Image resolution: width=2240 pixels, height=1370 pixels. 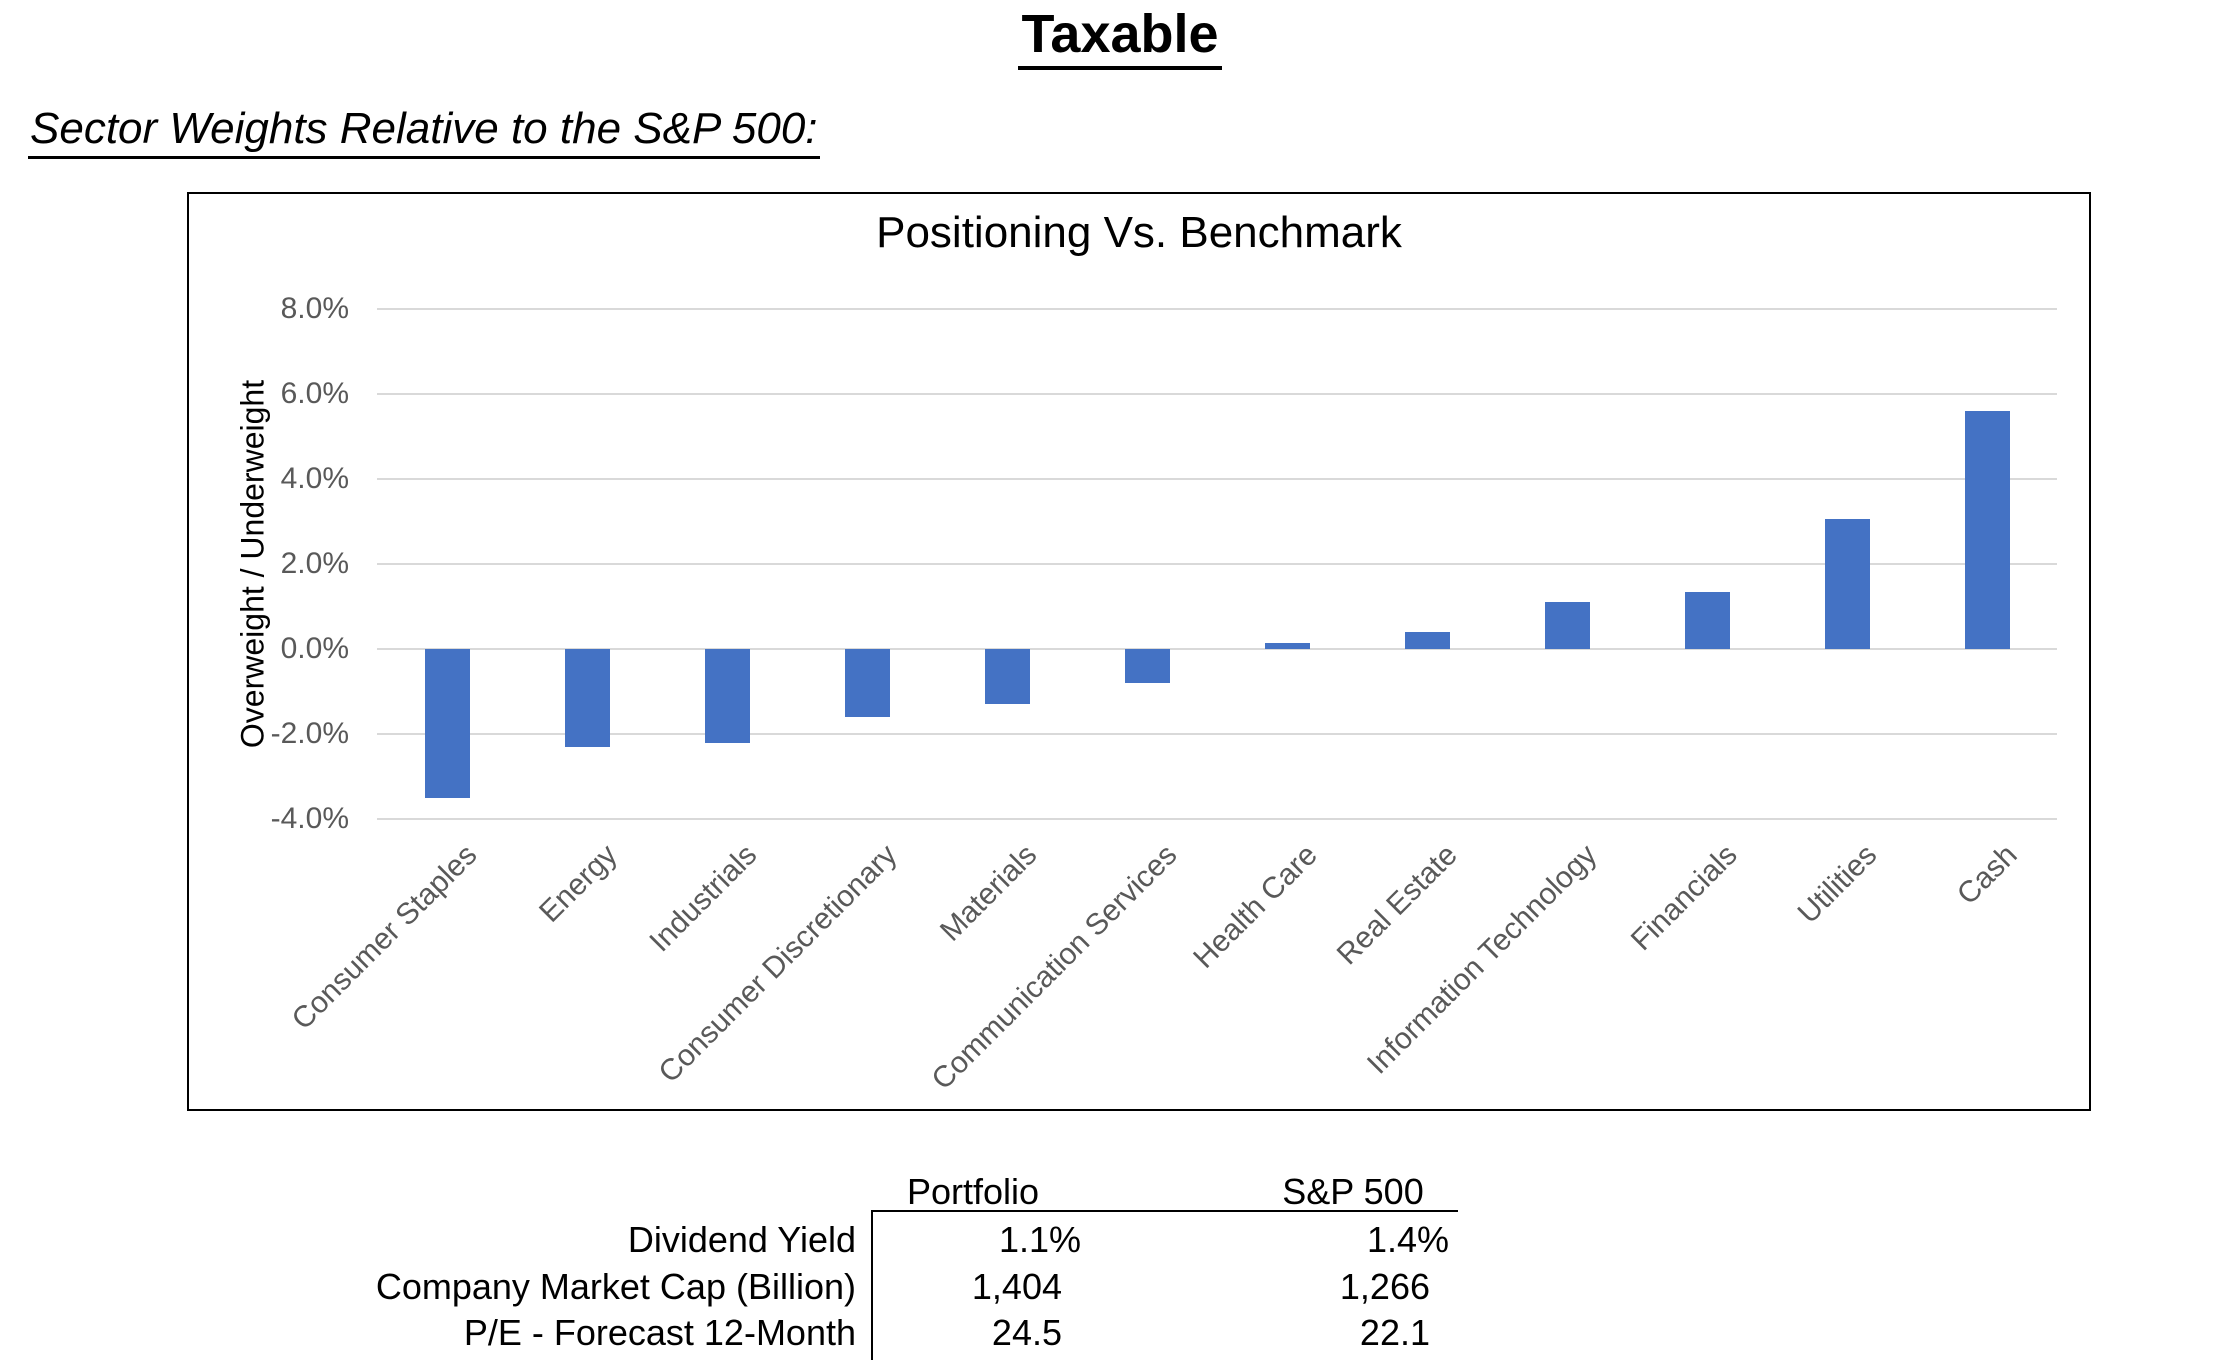 I want to click on table-cell-value: 1.1%, so click(x=1039, y=1239).